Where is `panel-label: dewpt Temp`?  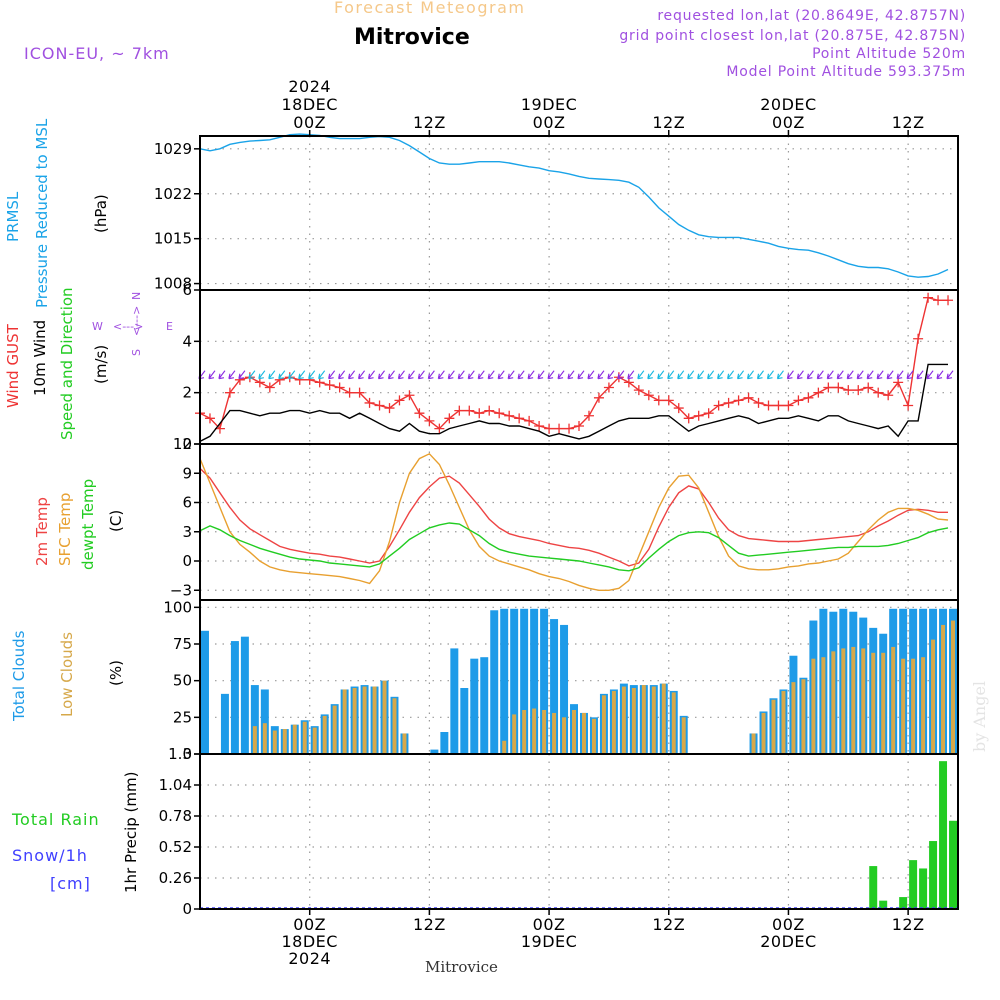 panel-label: dewpt Temp is located at coordinates (88, 524).